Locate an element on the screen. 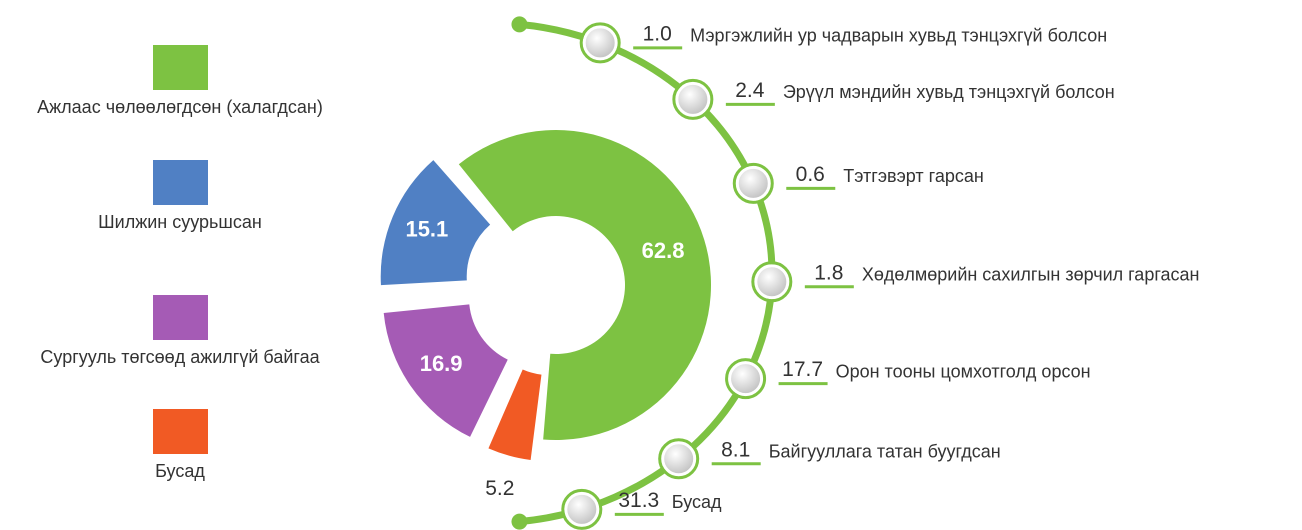 This screenshot has height=530, width=1302. legend-label: Шилжин суурьшсан is located at coordinates (180, 222).